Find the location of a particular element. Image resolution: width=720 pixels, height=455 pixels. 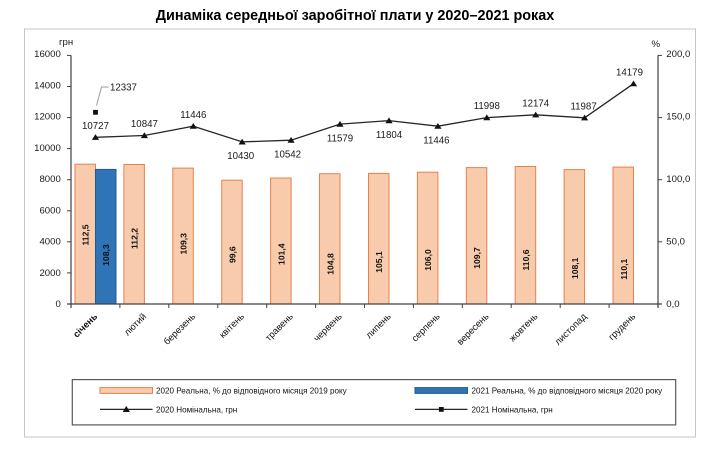

svg-text: 150,0 is located at coordinates (678, 117).